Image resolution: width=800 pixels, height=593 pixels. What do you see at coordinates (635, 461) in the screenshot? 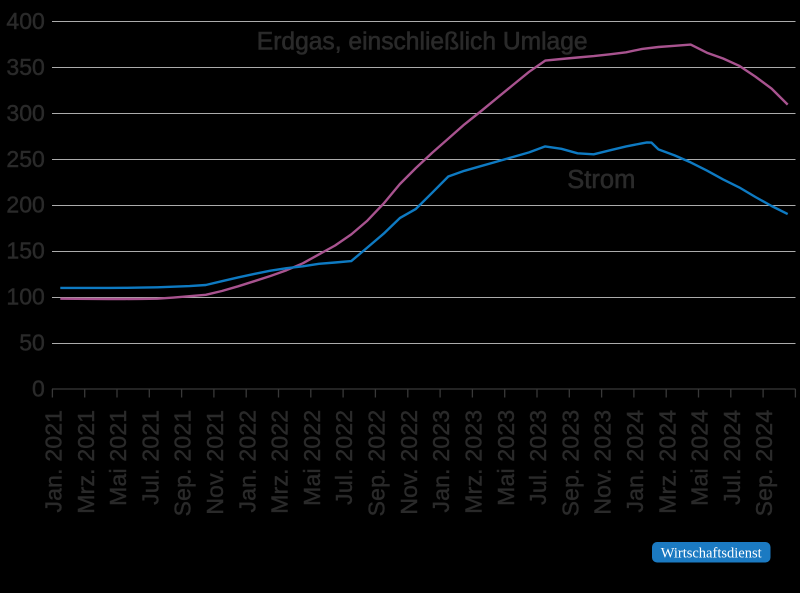
I see `svg-text: Jan. 2024` at bounding box center [635, 461].